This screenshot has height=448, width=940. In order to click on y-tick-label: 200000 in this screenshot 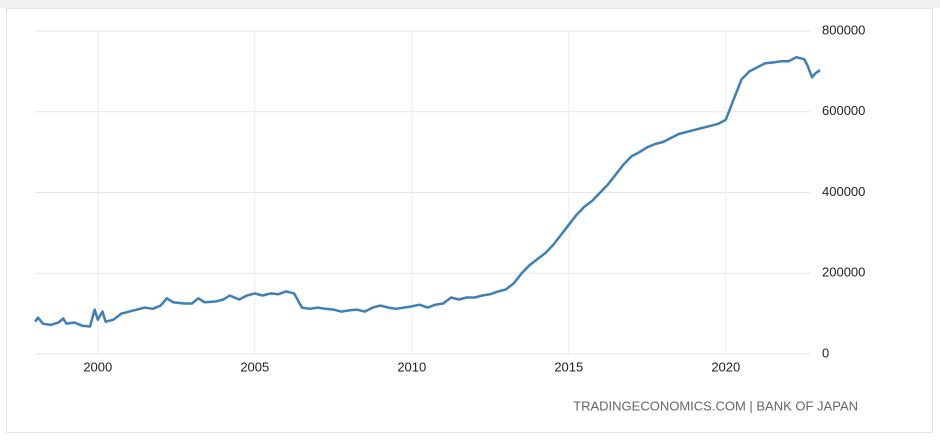, I will do `click(843, 272)`.